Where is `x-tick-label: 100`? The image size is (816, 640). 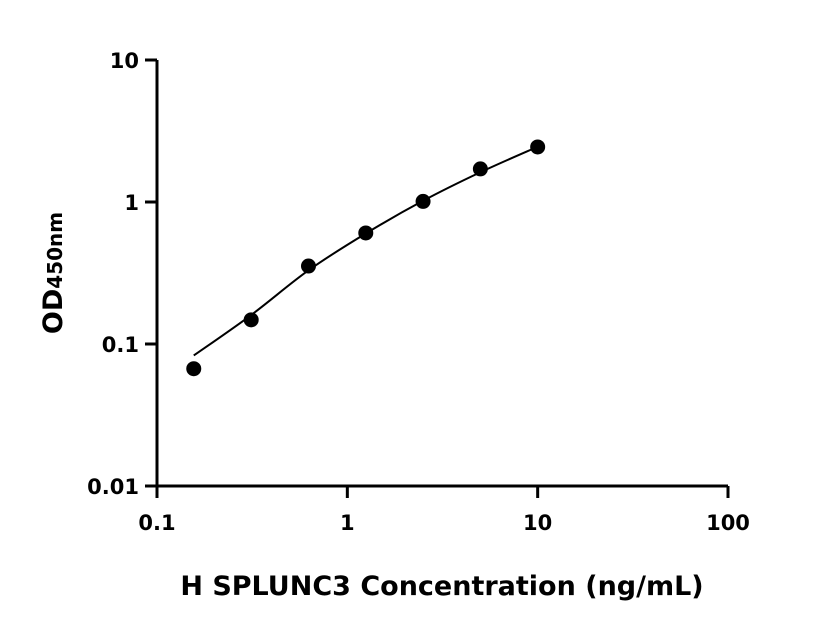
x-tick-label: 100 is located at coordinates (728, 523).